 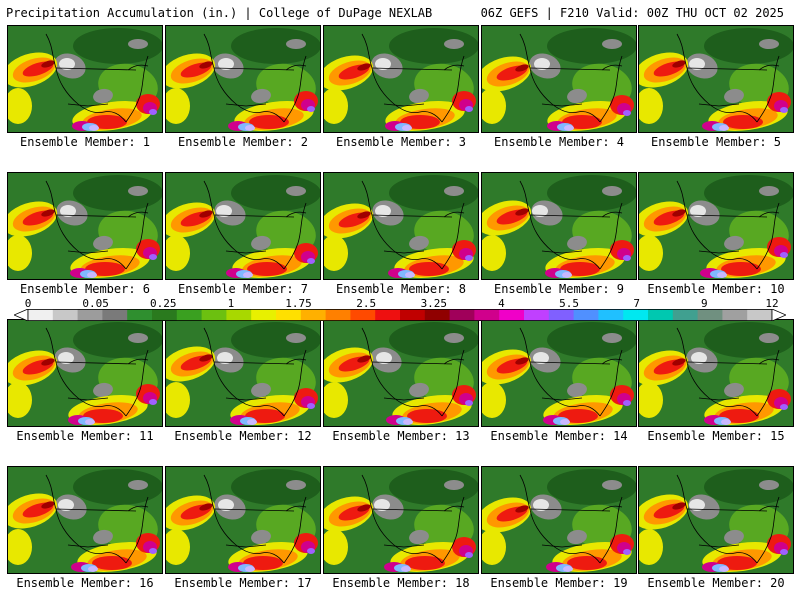 I want to click on colorbar-tick-label: 4, so click(x=501, y=303).